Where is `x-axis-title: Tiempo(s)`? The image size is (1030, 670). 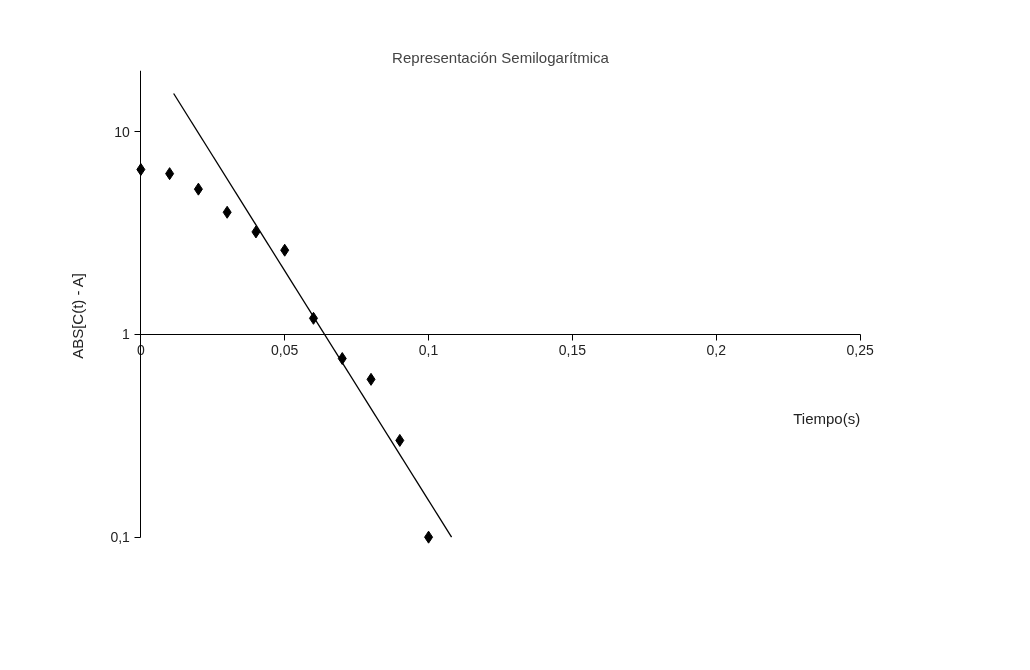
x-axis-title: Tiempo(s) is located at coordinates (827, 418).